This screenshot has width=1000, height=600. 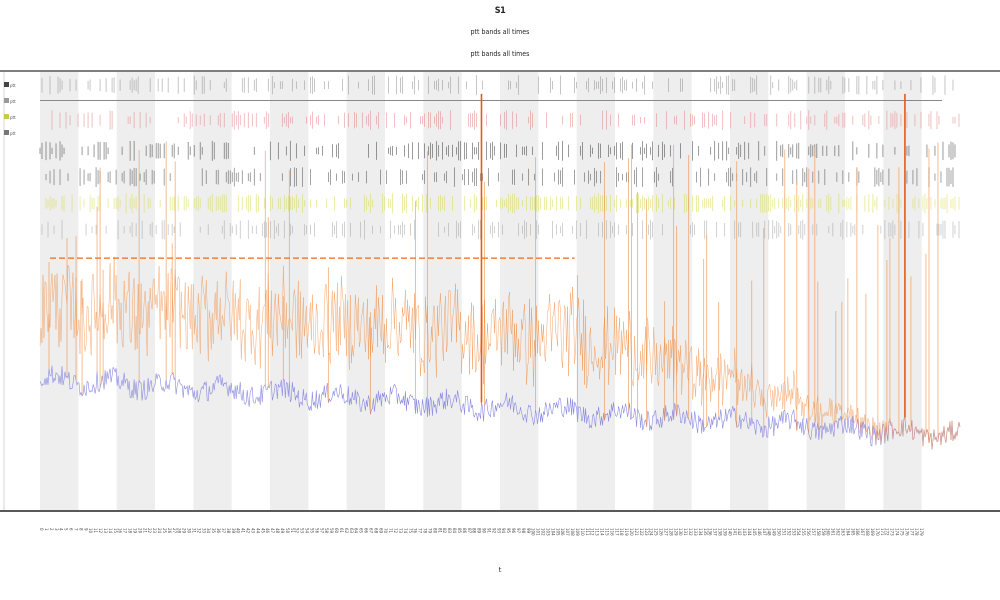 What do you see at coordinates (238, 531) in the screenshot?
I see `x-tick-label: 40` at bounding box center [238, 531].